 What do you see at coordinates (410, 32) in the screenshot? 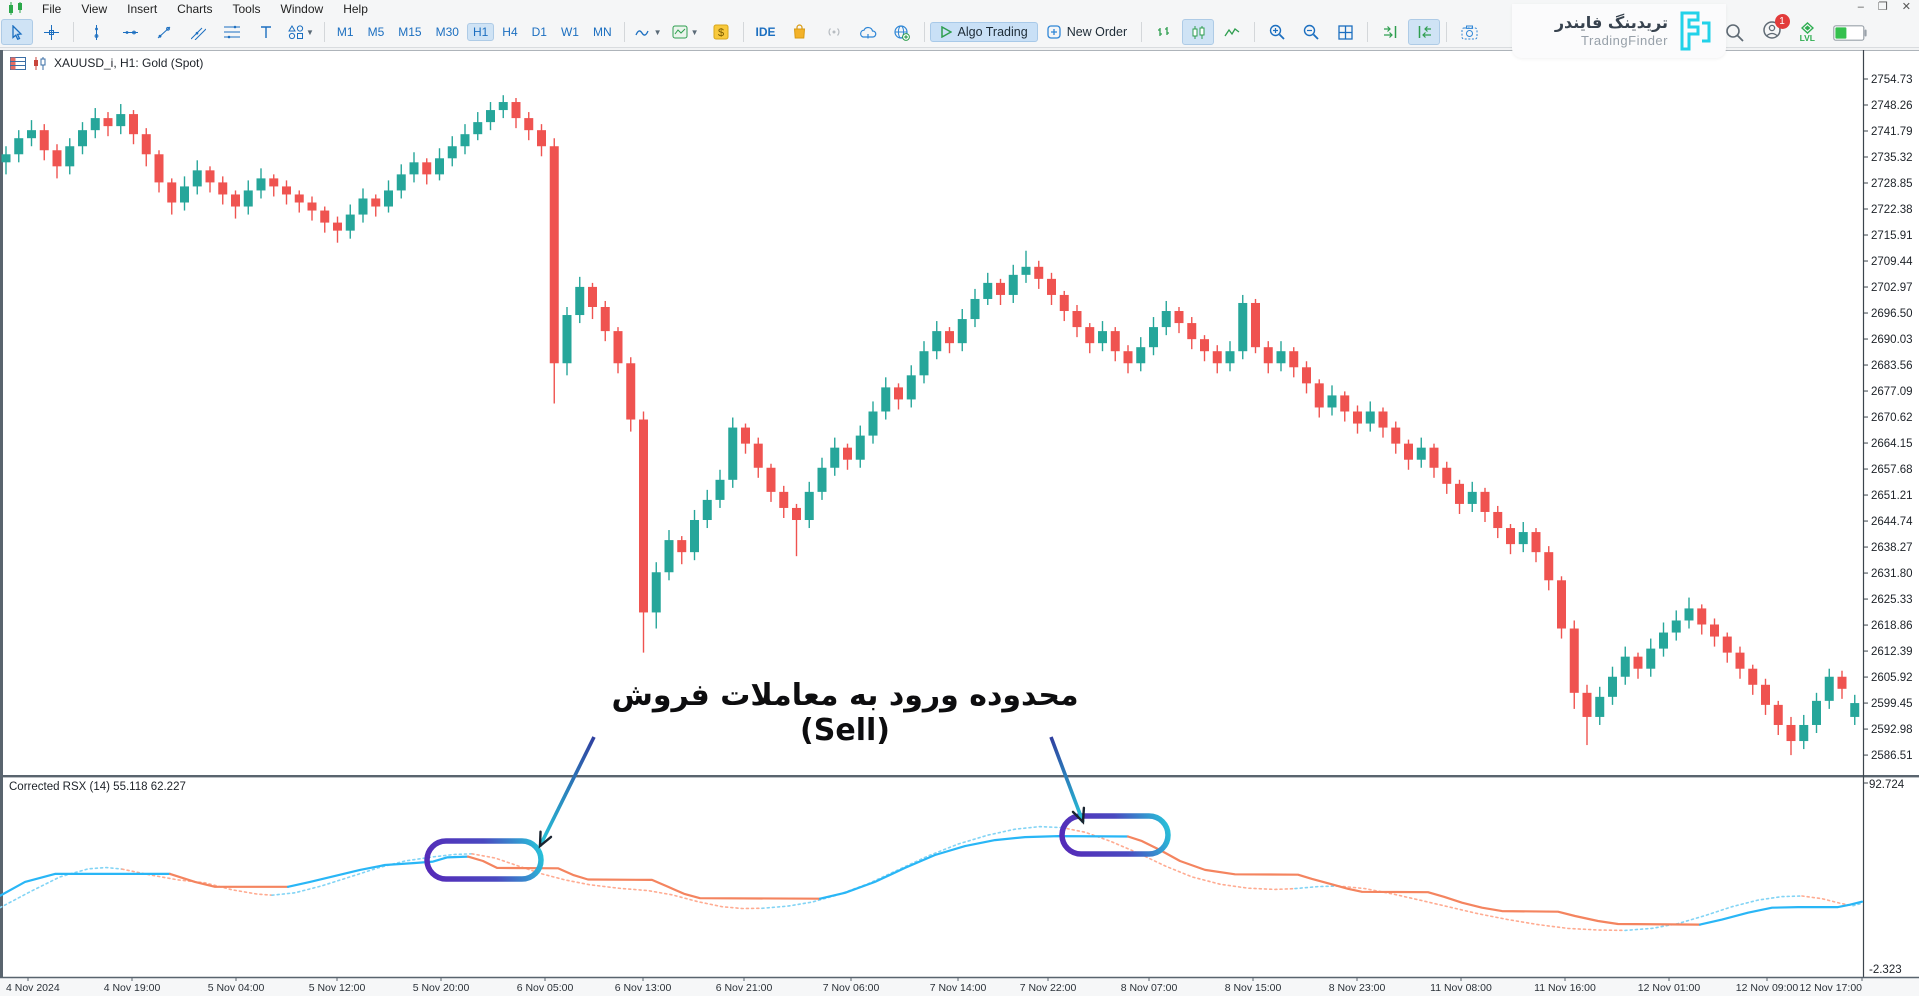
I see `timeframe-m15: M15` at bounding box center [410, 32].